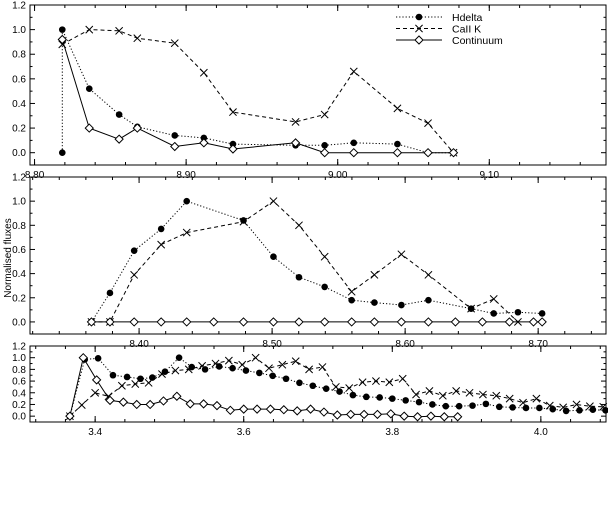 The image size is (608, 522). Describe the element at coordinates (19, 274) in the screenshot. I see `y-tick-label: 0.4` at that location.